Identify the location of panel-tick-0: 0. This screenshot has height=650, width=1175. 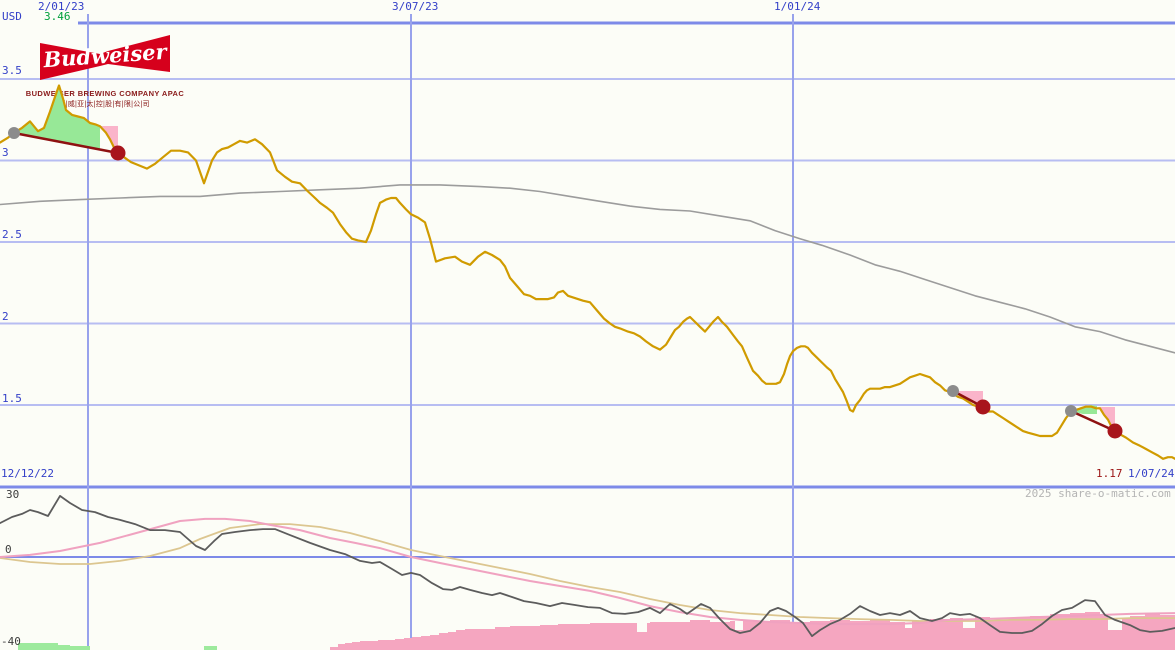
(8, 549).